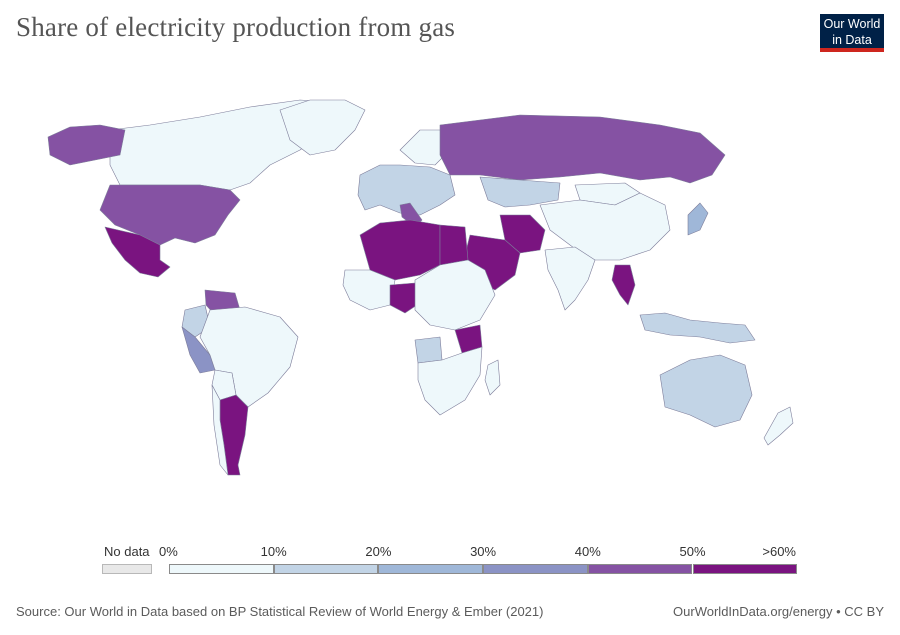  Describe the element at coordinates (692, 551) in the screenshot. I see `legend-tick-5: 50%` at that location.